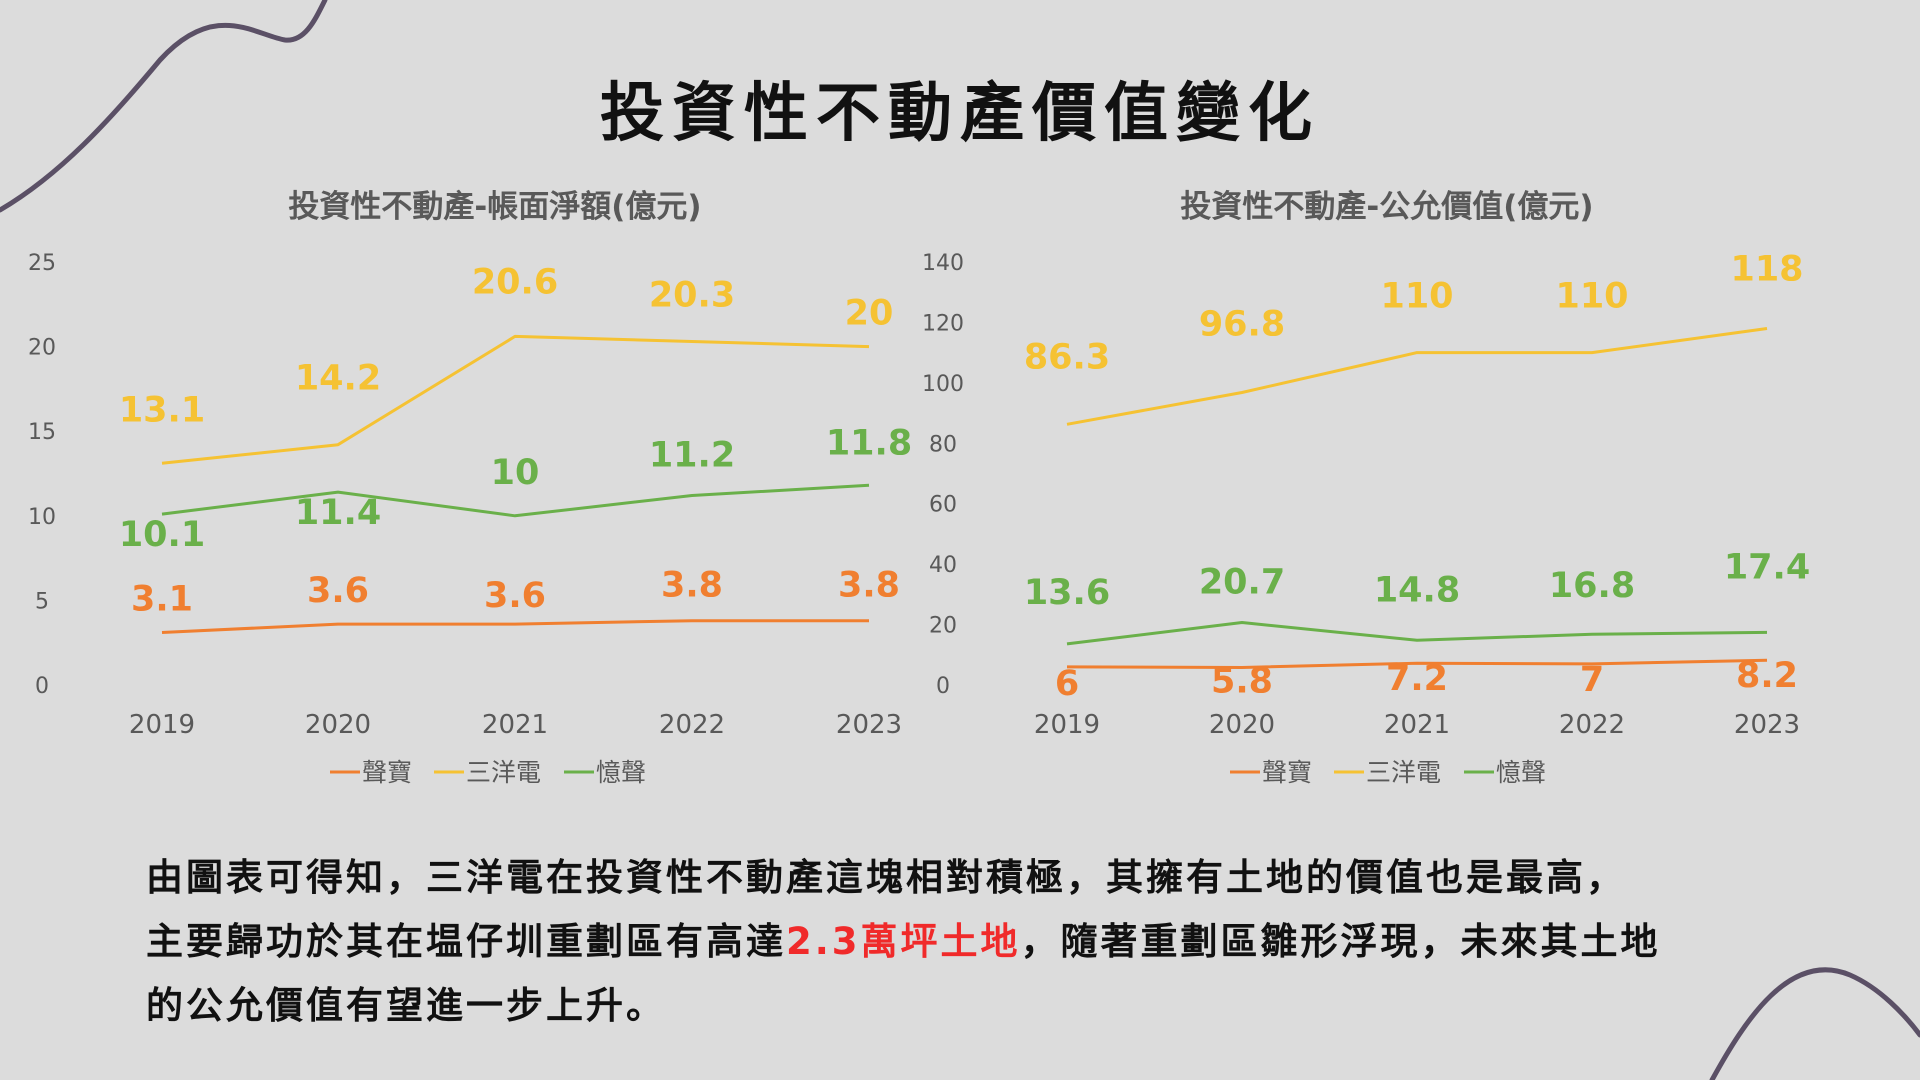 The image size is (1920, 1080). What do you see at coordinates (162, 600) in the screenshot?
I see `data-label: 3.1` at bounding box center [162, 600].